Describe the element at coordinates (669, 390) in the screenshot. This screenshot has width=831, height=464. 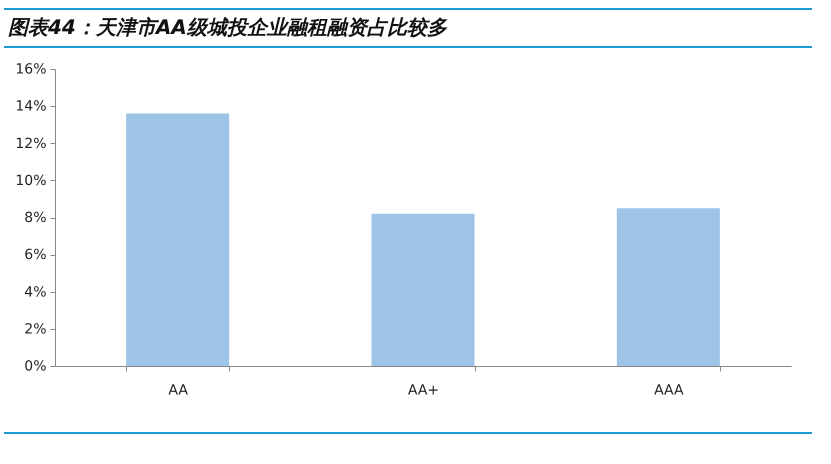
I see `x-tick-label: AAA` at that location.